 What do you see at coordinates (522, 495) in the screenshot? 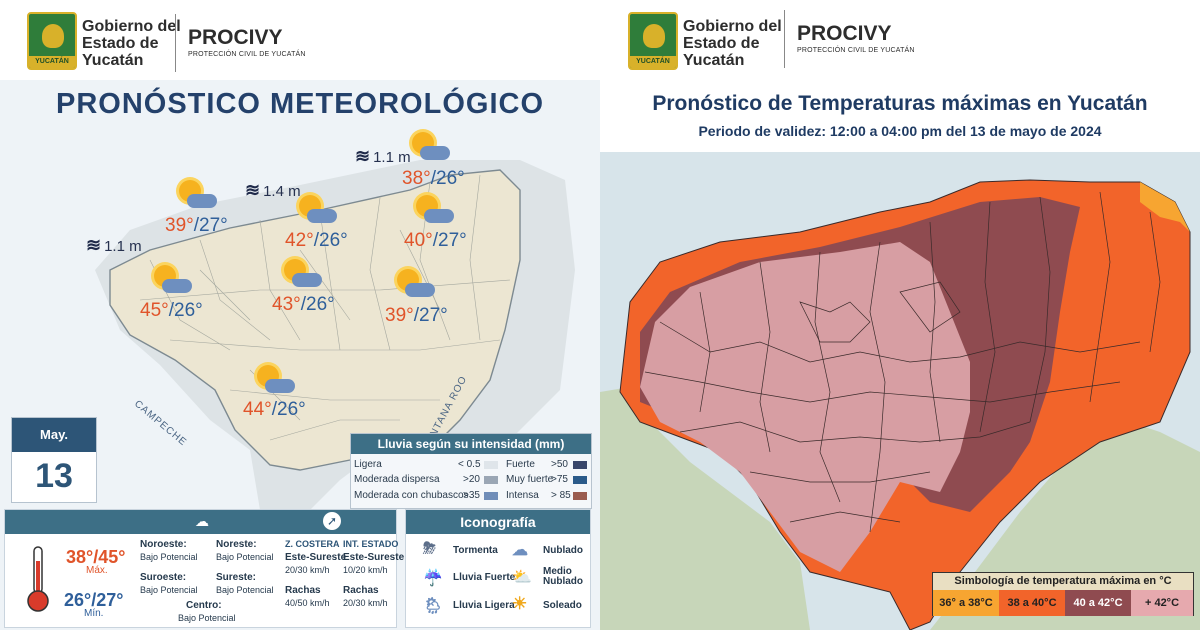
I see `rain-label-intensa: Intensa` at bounding box center [522, 495].